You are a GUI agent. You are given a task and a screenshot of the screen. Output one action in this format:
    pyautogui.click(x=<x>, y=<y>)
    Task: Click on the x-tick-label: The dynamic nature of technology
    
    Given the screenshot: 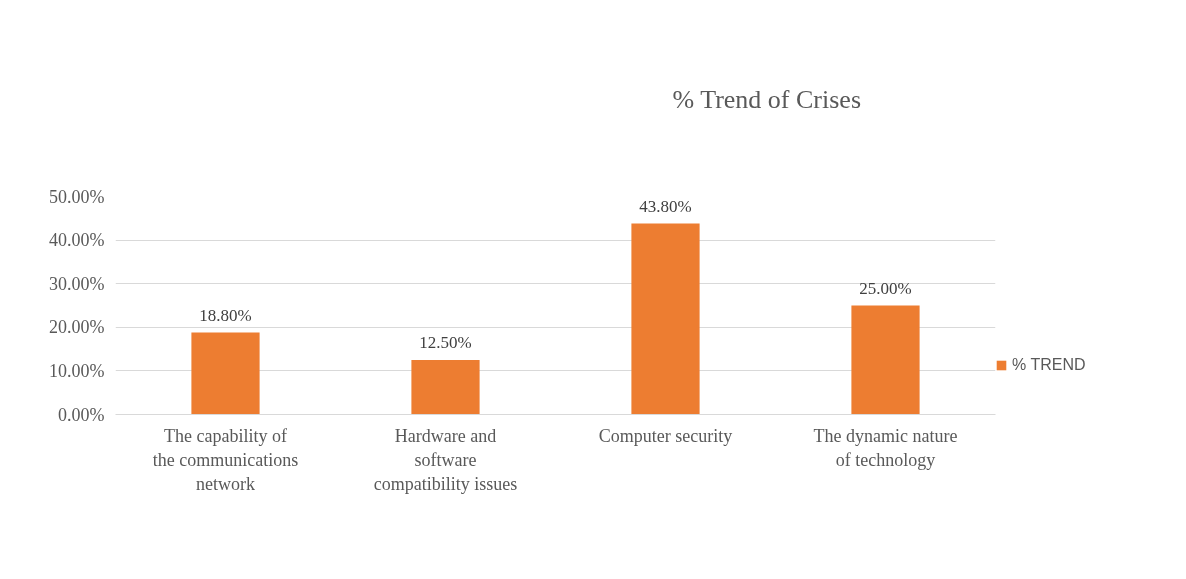 What is the action you would take?
    pyautogui.click(x=885, y=447)
    